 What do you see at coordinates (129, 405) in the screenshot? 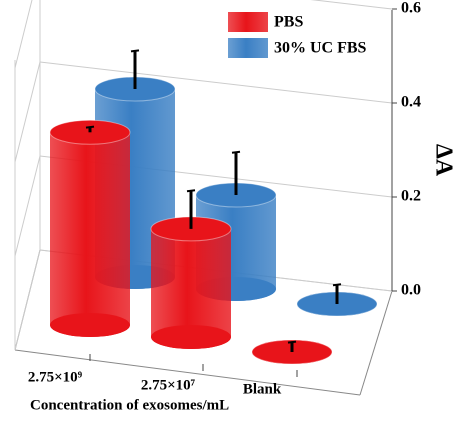
I see `x-axis-title: Concentration of exosomes/mL` at bounding box center [129, 405].